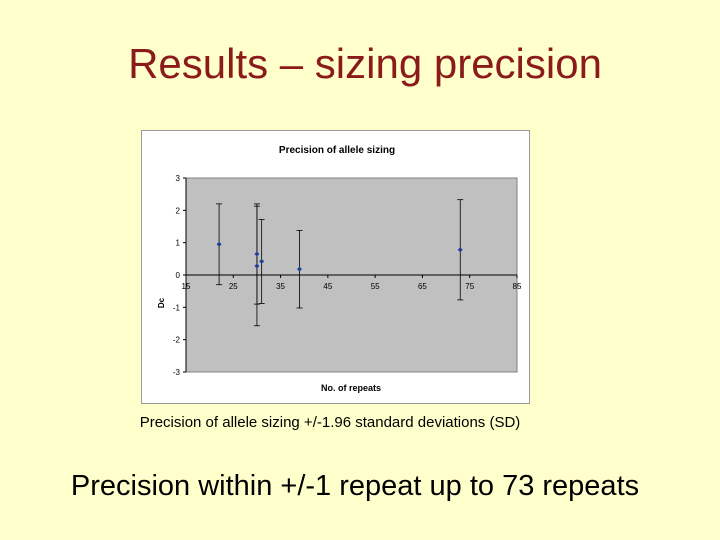 The width and height of the screenshot is (720, 540). What do you see at coordinates (177, 340) in the screenshot?
I see `y-tick-label: -2` at bounding box center [177, 340].